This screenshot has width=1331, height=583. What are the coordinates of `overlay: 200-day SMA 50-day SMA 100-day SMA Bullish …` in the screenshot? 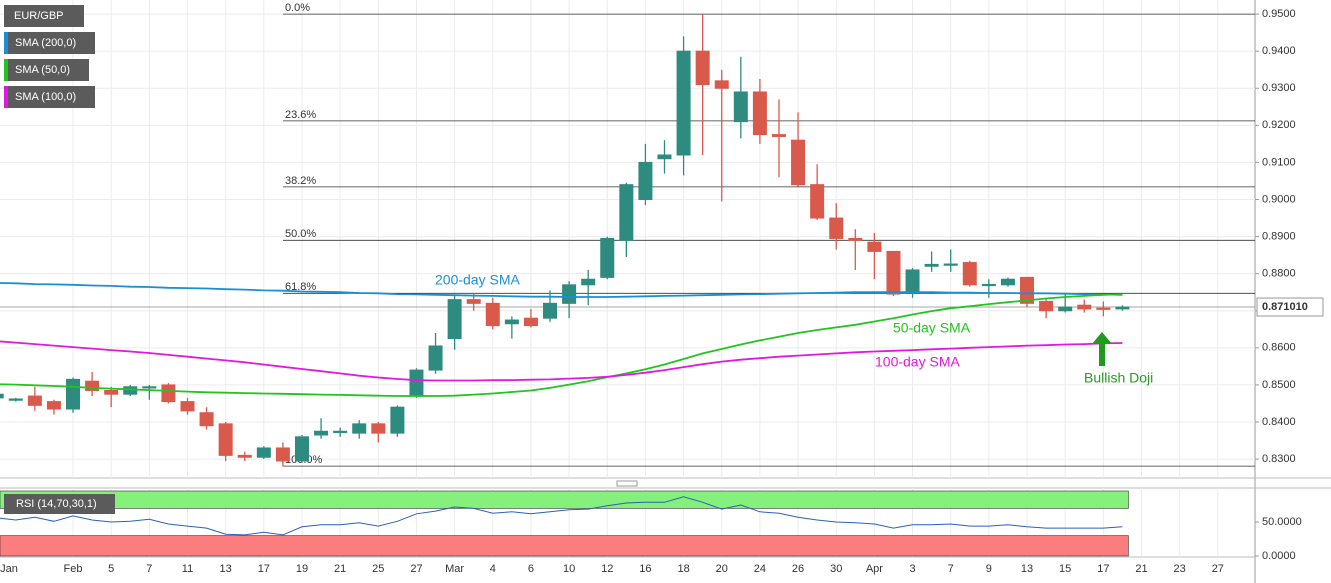 It's located at (794, 329).